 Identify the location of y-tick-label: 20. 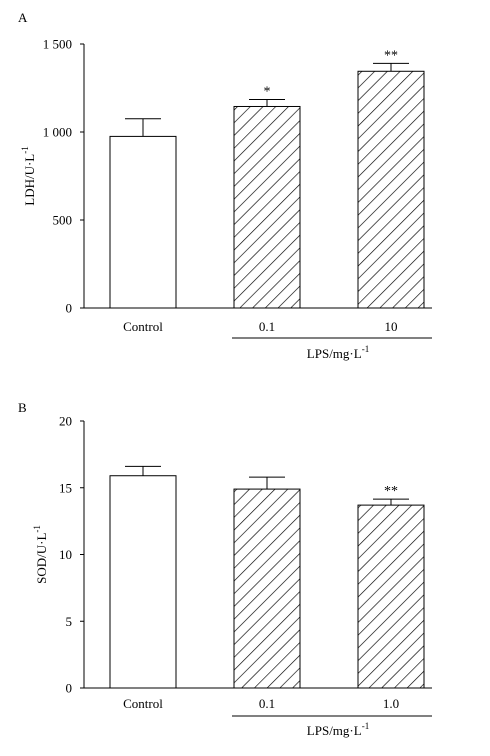
(65, 421).